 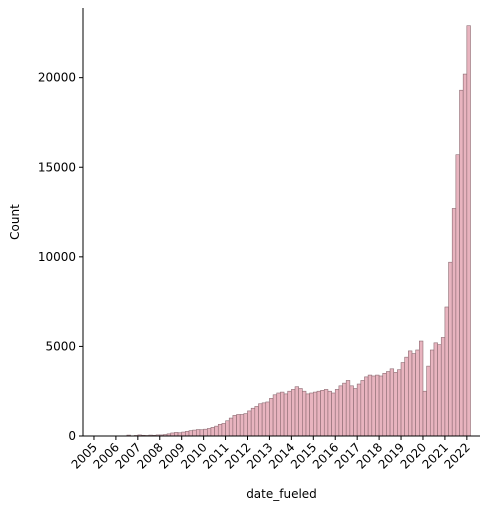 I want to click on y-tick-label: 15000, so click(x=57, y=167).